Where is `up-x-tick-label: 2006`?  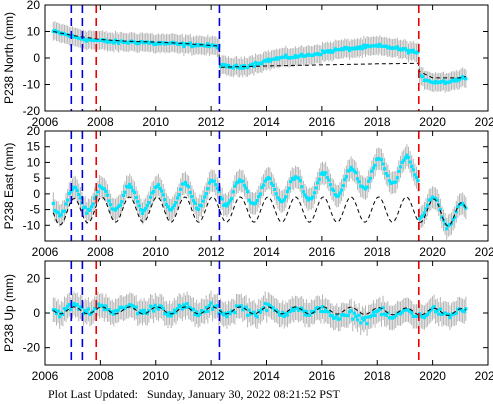 up-x-tick-label: 2006 is located at coordinates (45, 376).